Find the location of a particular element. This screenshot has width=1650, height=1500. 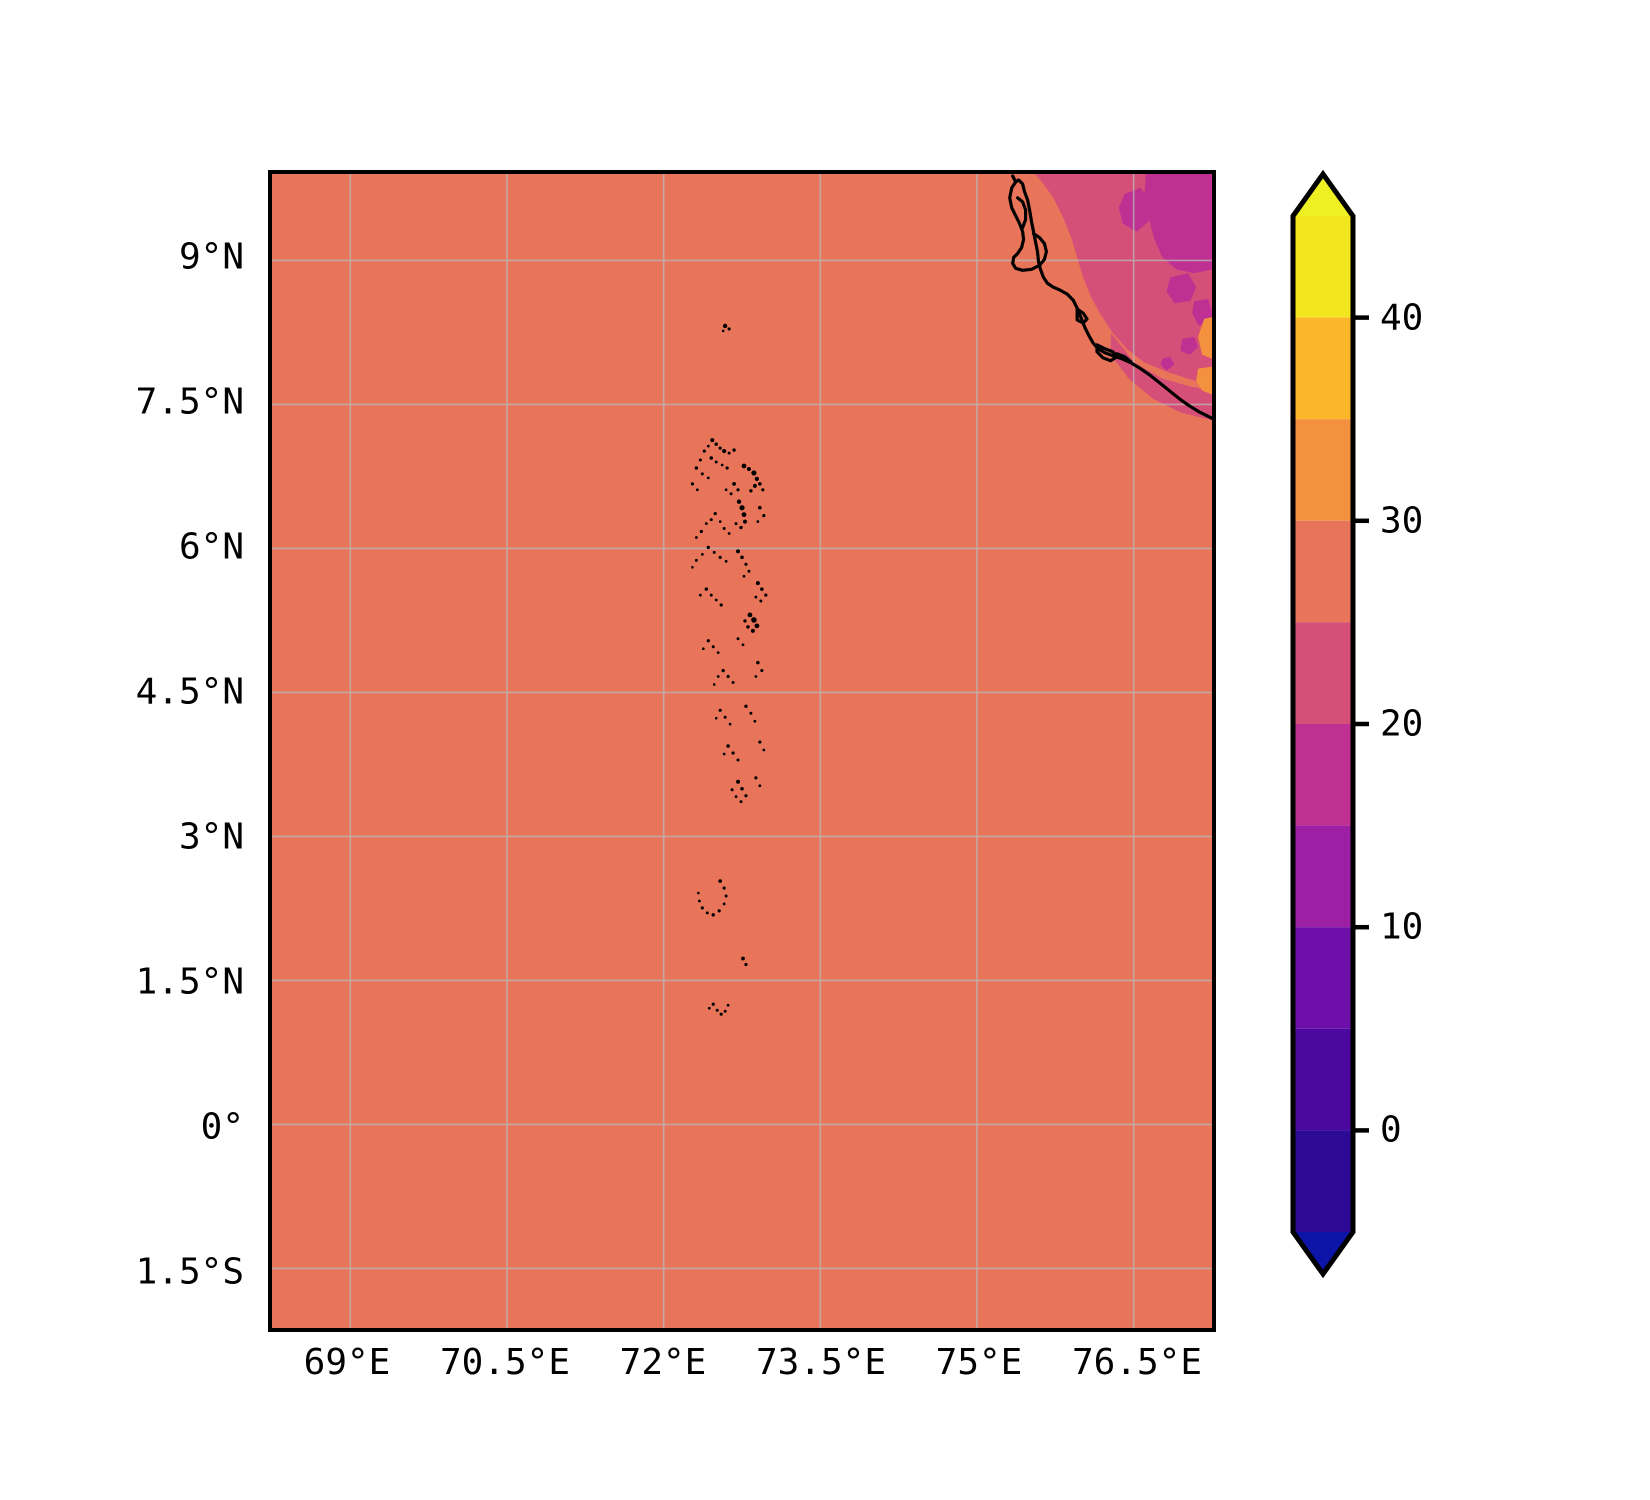

colorbar-over-arrow is located at coordinates (1323, 195).